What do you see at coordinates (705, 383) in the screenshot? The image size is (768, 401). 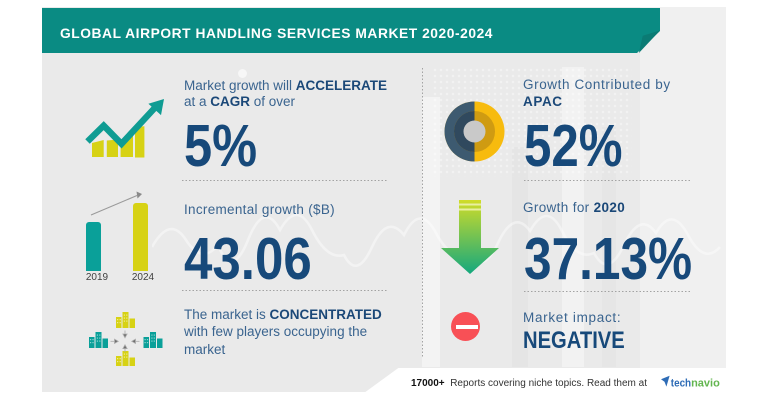 I see `svg-text: navio` at bounding box center [705, 383].